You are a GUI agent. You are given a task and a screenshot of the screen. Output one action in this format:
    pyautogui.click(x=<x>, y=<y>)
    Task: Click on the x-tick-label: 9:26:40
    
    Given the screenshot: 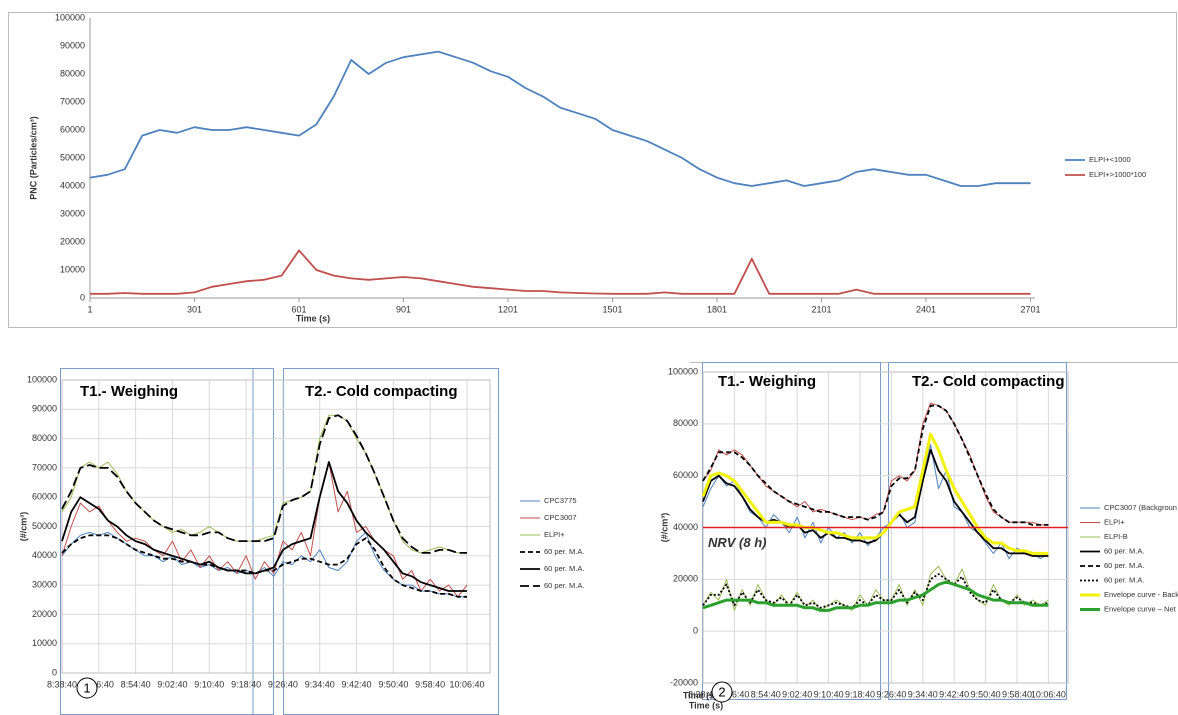 What is the action you would take?
    pyautogui.click(x=891, y=694)
    